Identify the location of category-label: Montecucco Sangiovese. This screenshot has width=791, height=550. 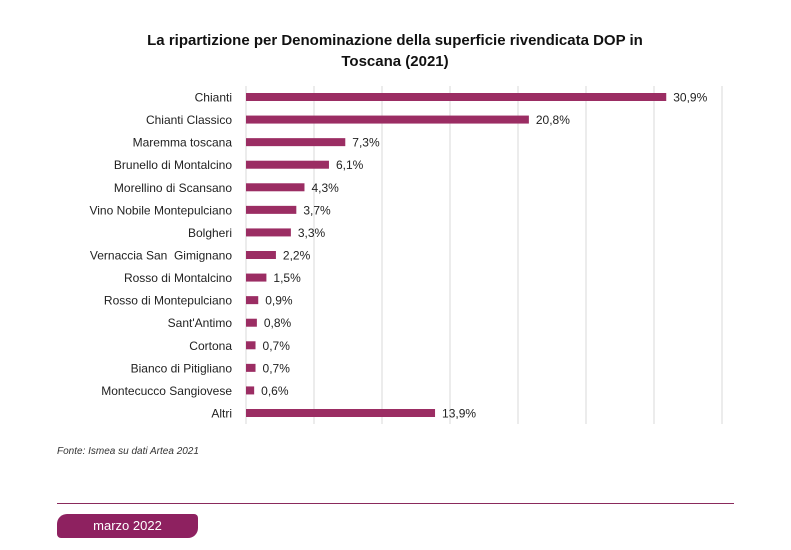
(166, 391).